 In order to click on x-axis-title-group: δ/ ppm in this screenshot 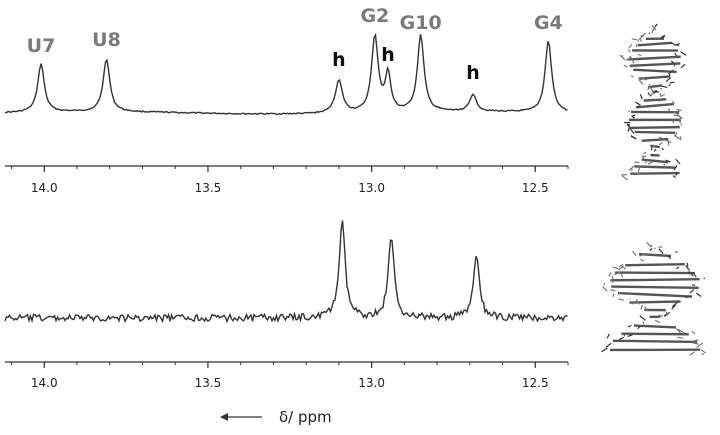, I will do `click(276, 417)`.